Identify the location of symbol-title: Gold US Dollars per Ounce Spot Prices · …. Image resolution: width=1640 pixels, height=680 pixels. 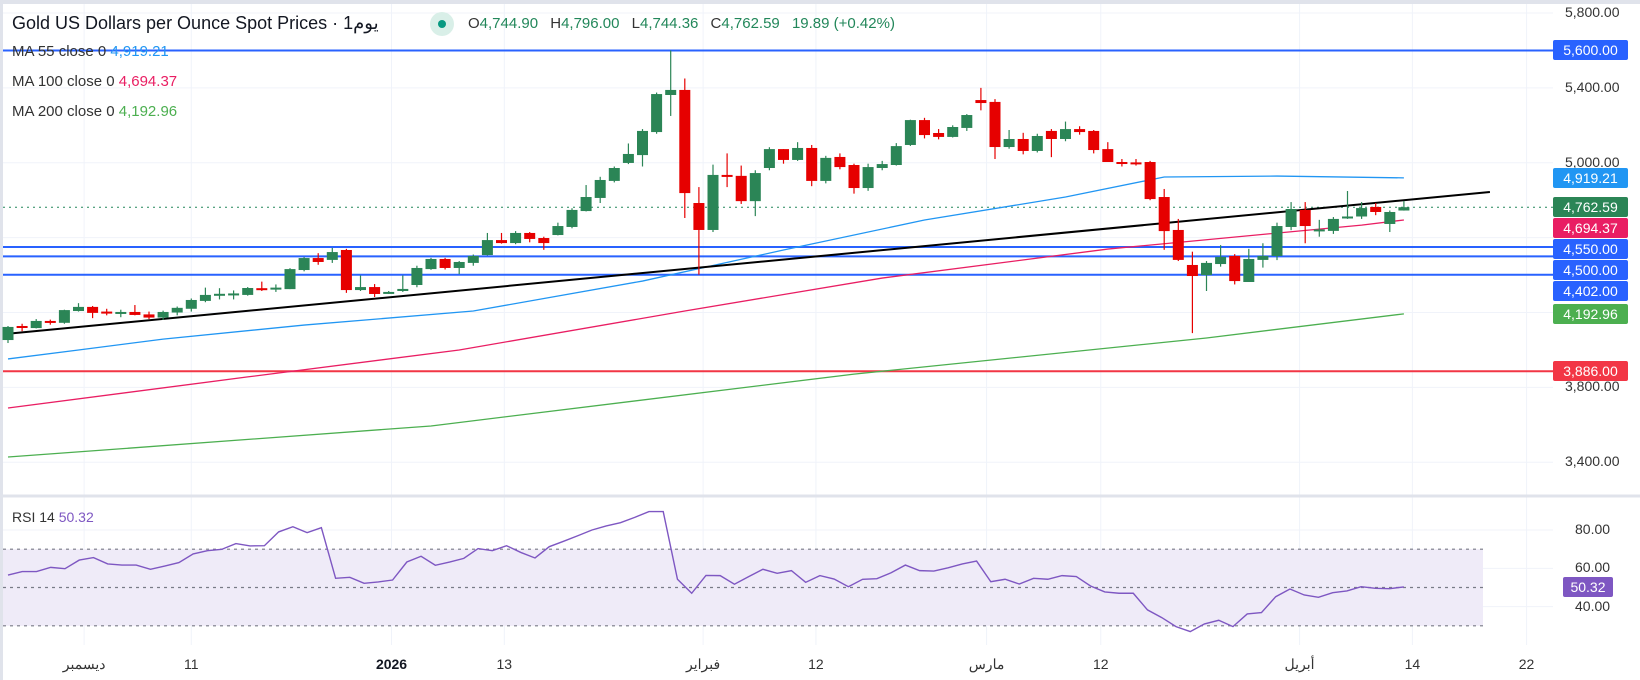
(195, 23).